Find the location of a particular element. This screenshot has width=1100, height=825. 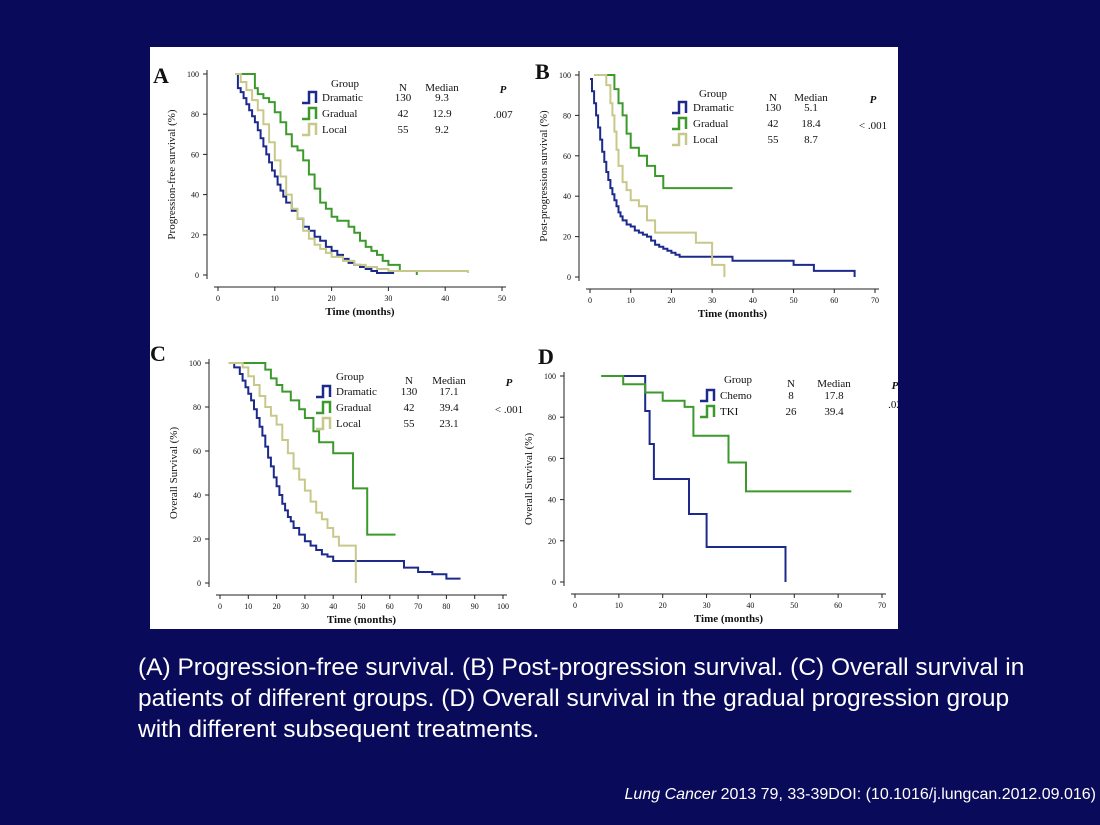

legend-p-value: .007 is located at coordinates (503, 115).